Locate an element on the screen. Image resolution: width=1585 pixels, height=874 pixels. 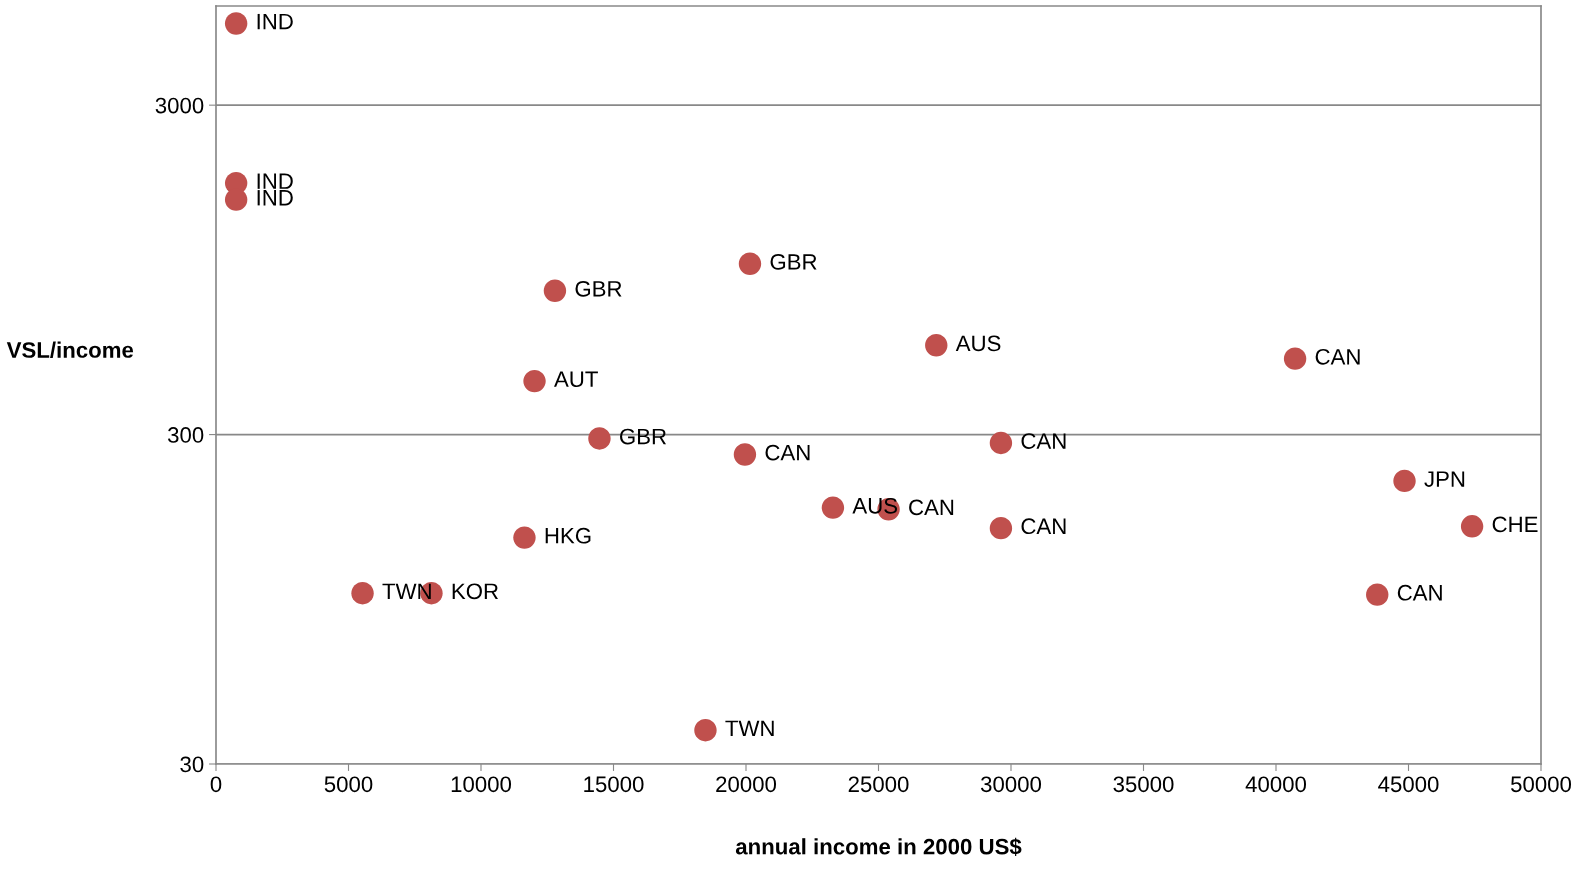
x-tick-label: 20000 is located at coordinates (746, 784).